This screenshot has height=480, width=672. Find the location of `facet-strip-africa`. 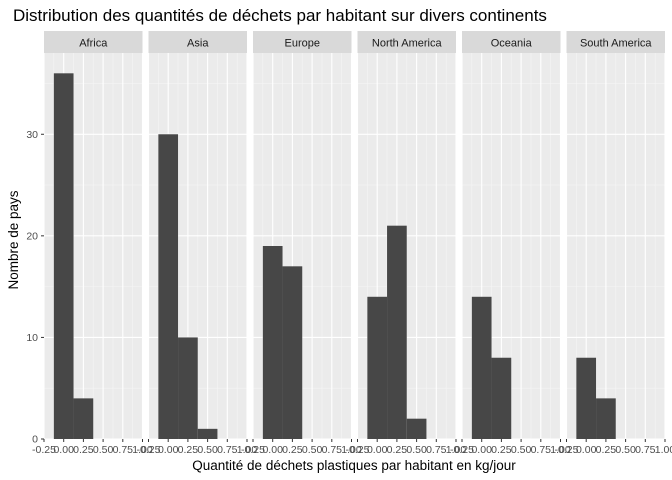

facet-strip-africa is located at coordinates (93, 42).